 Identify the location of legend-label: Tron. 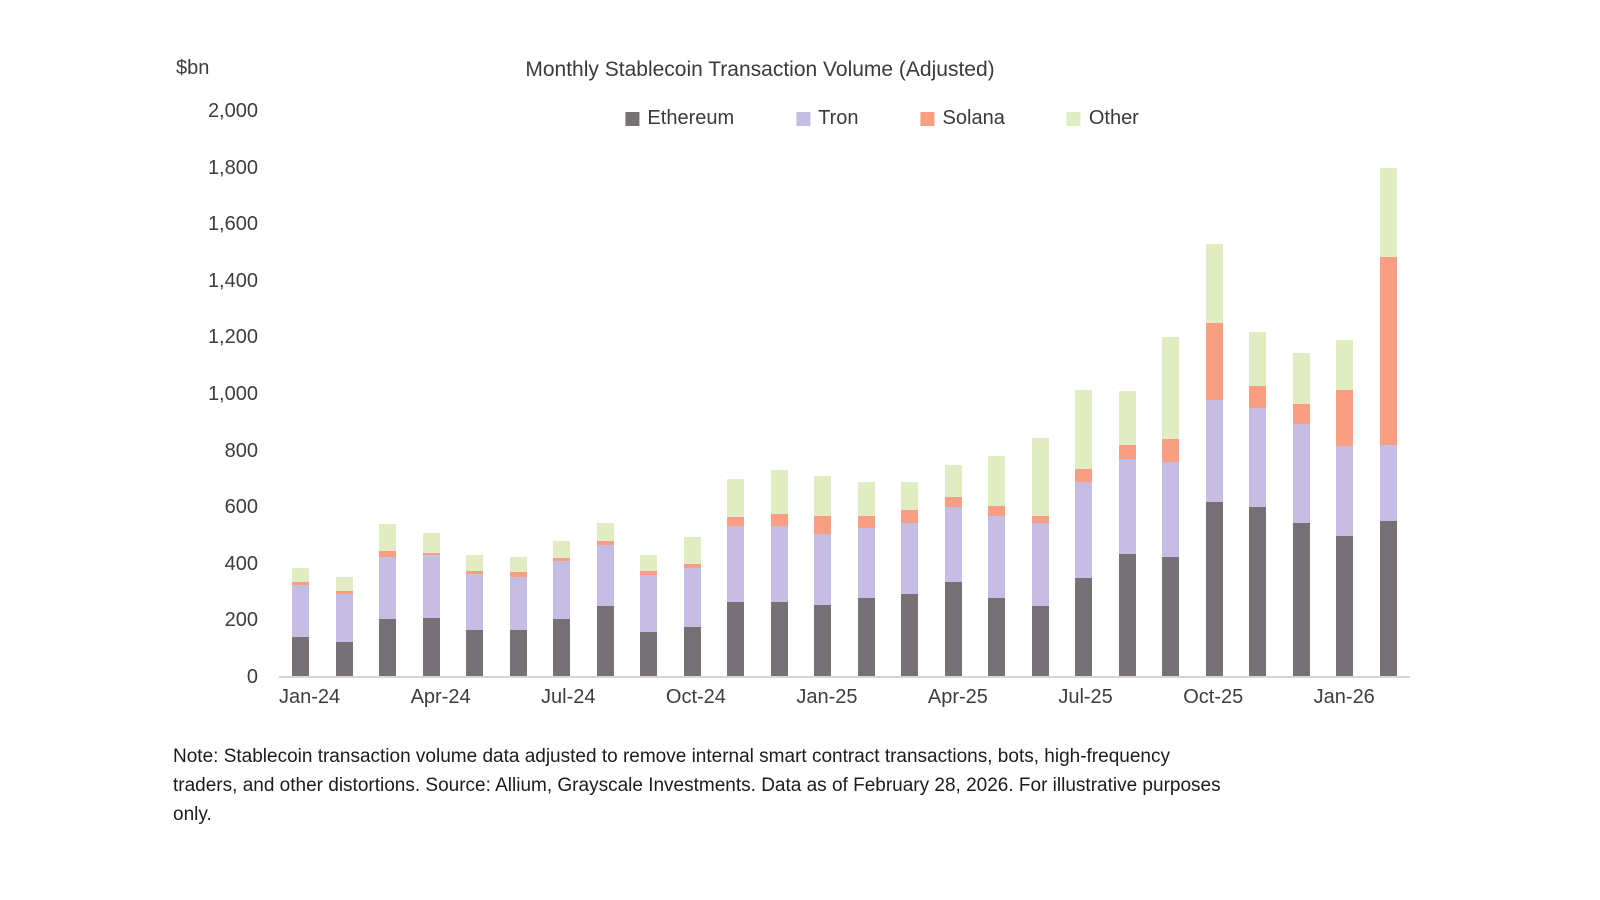
(838, 118).